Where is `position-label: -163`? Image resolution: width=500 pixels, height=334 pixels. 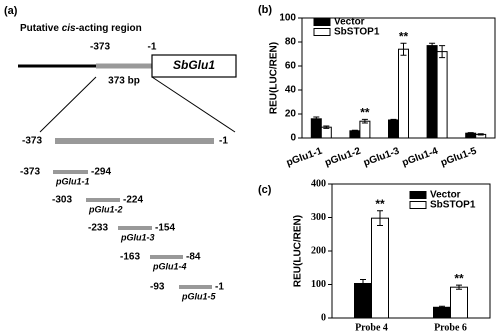 position-label: -163 is located at coordinates (130, 257).